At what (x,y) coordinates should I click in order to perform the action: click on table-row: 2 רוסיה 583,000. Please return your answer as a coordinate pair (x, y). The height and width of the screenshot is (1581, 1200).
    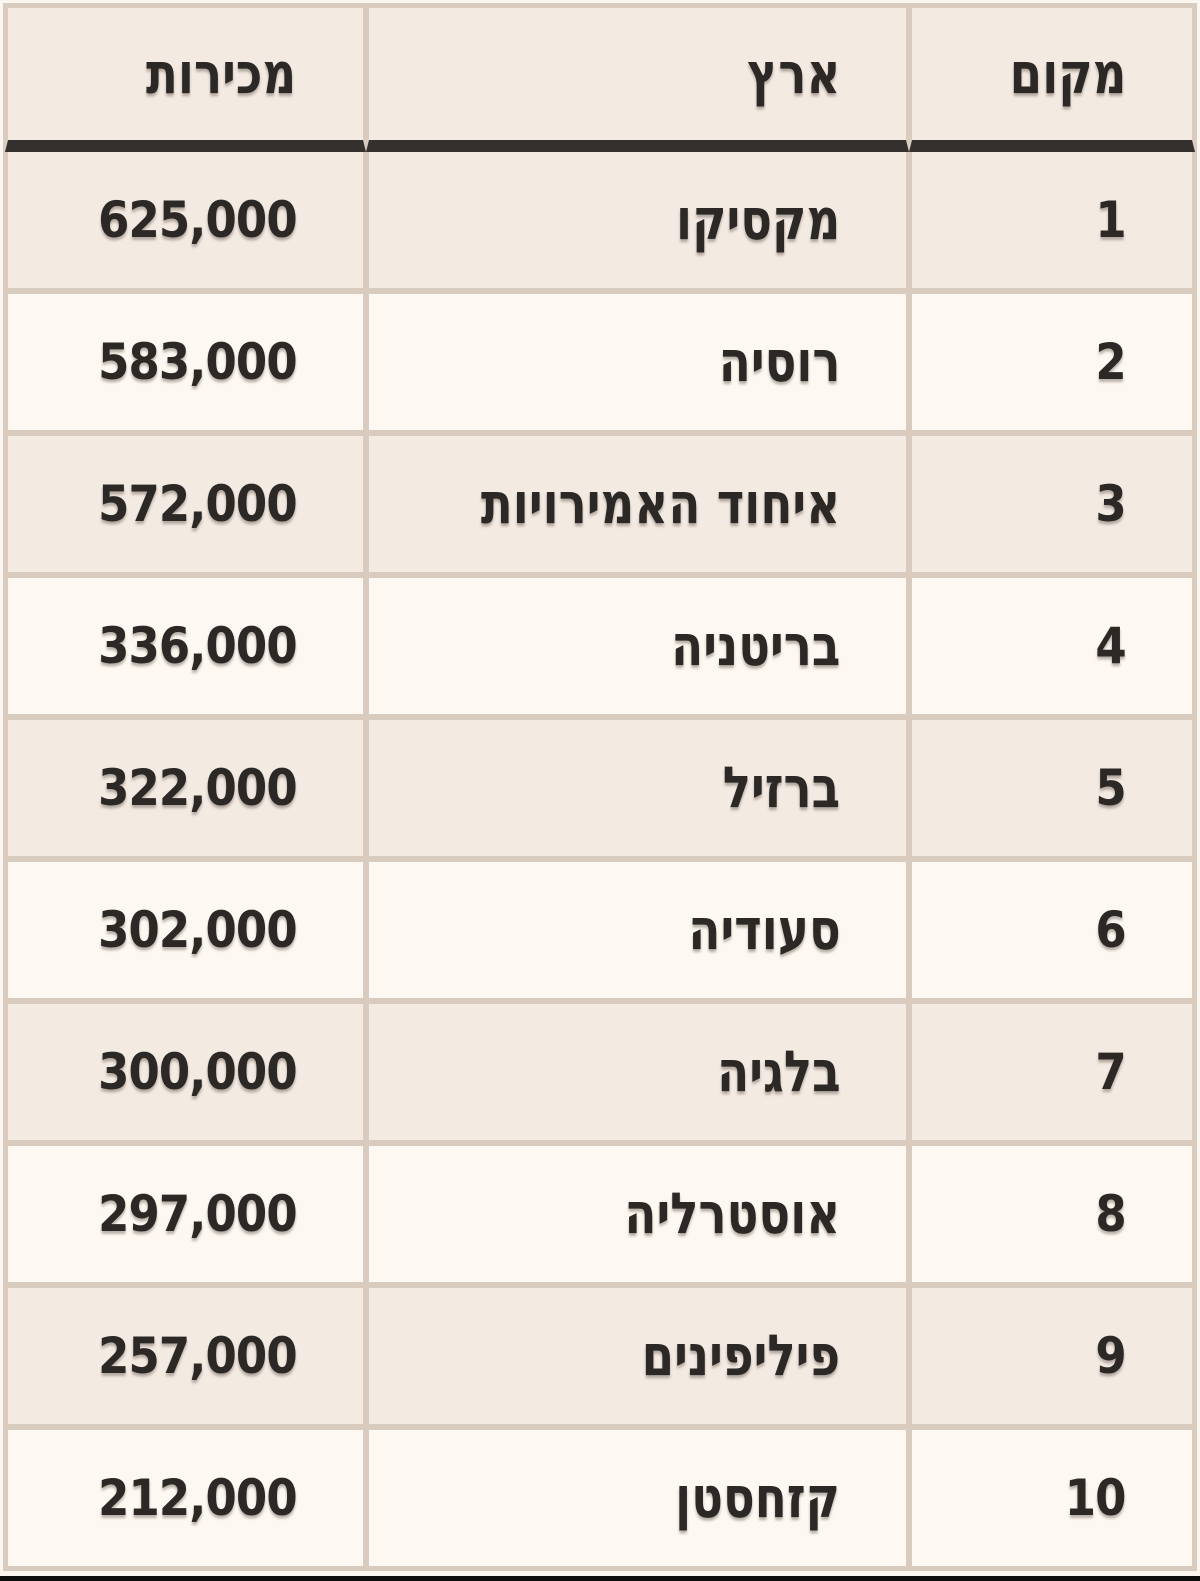
    Looking at the image, I should click on (600, 362).